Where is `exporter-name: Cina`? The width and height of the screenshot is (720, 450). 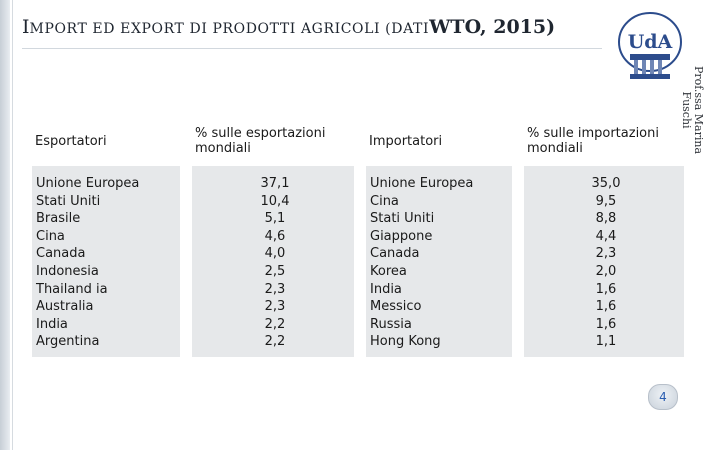
exporter-name: Cina is located at coordinates (50, 236).